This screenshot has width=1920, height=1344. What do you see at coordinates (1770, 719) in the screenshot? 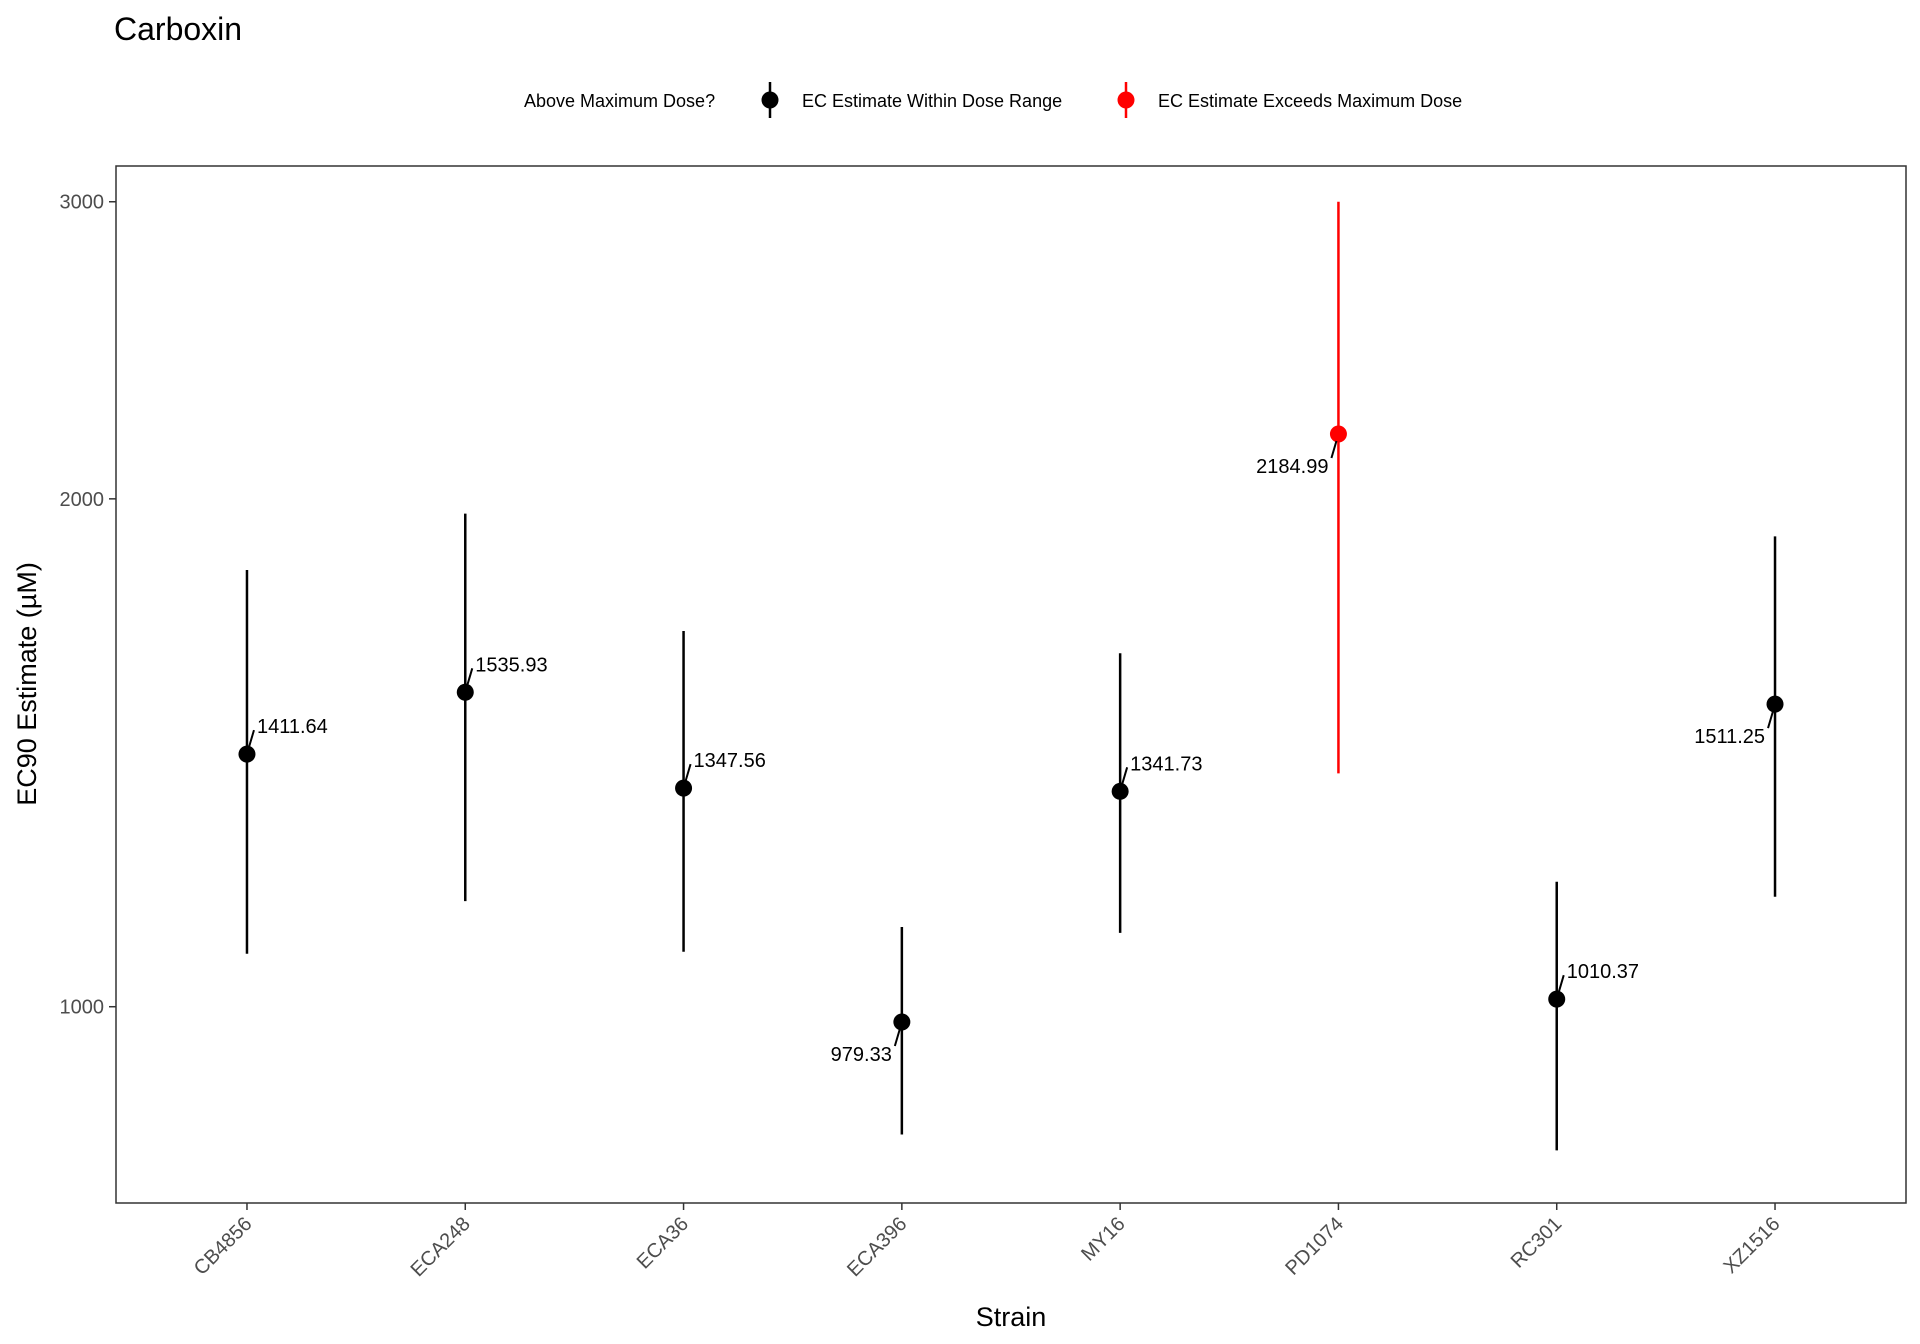
I see `leader-xz1516` at bounding box center [1770, 719].